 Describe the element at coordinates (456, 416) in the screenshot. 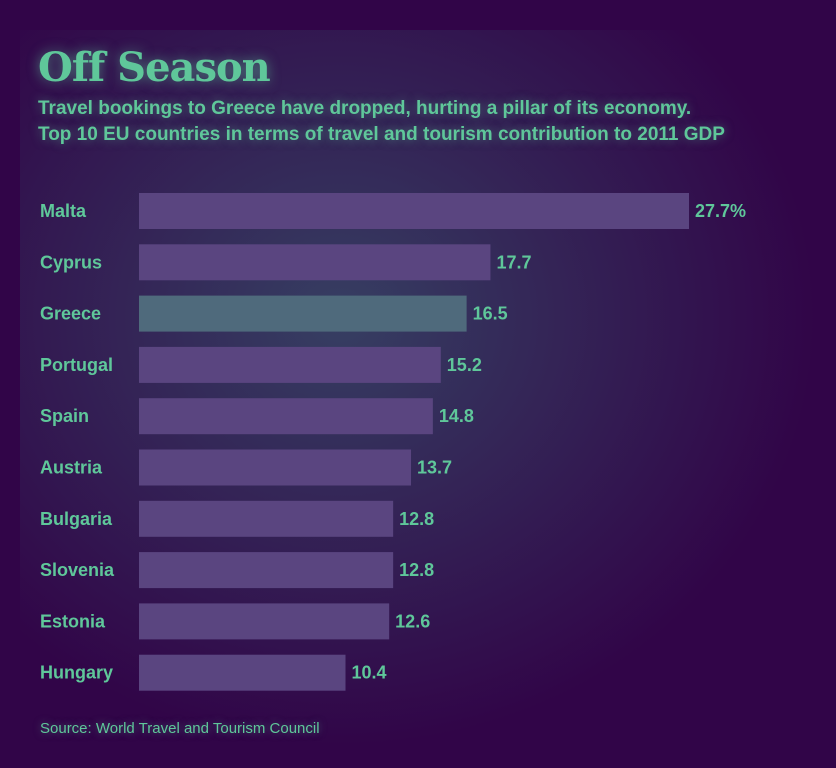

I see `value-label: 14.8` at that location.